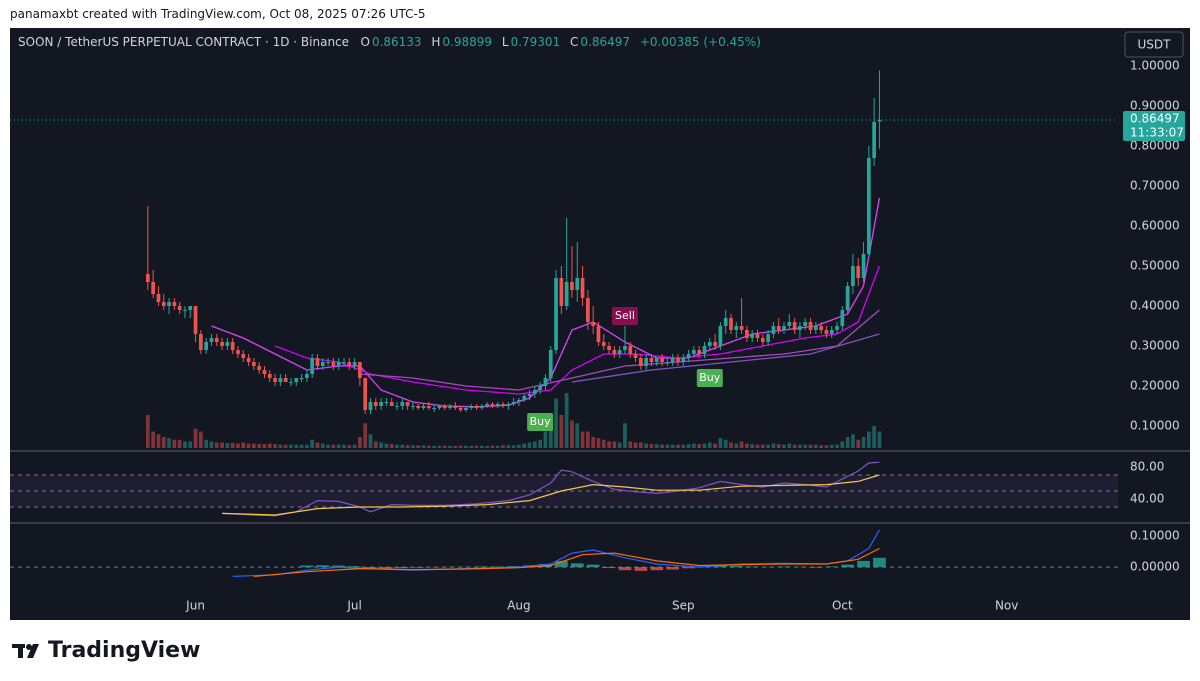 This screenshot has height=681, width=1200. I want to click on countdown: 11:33:07, so click(1157, 133).